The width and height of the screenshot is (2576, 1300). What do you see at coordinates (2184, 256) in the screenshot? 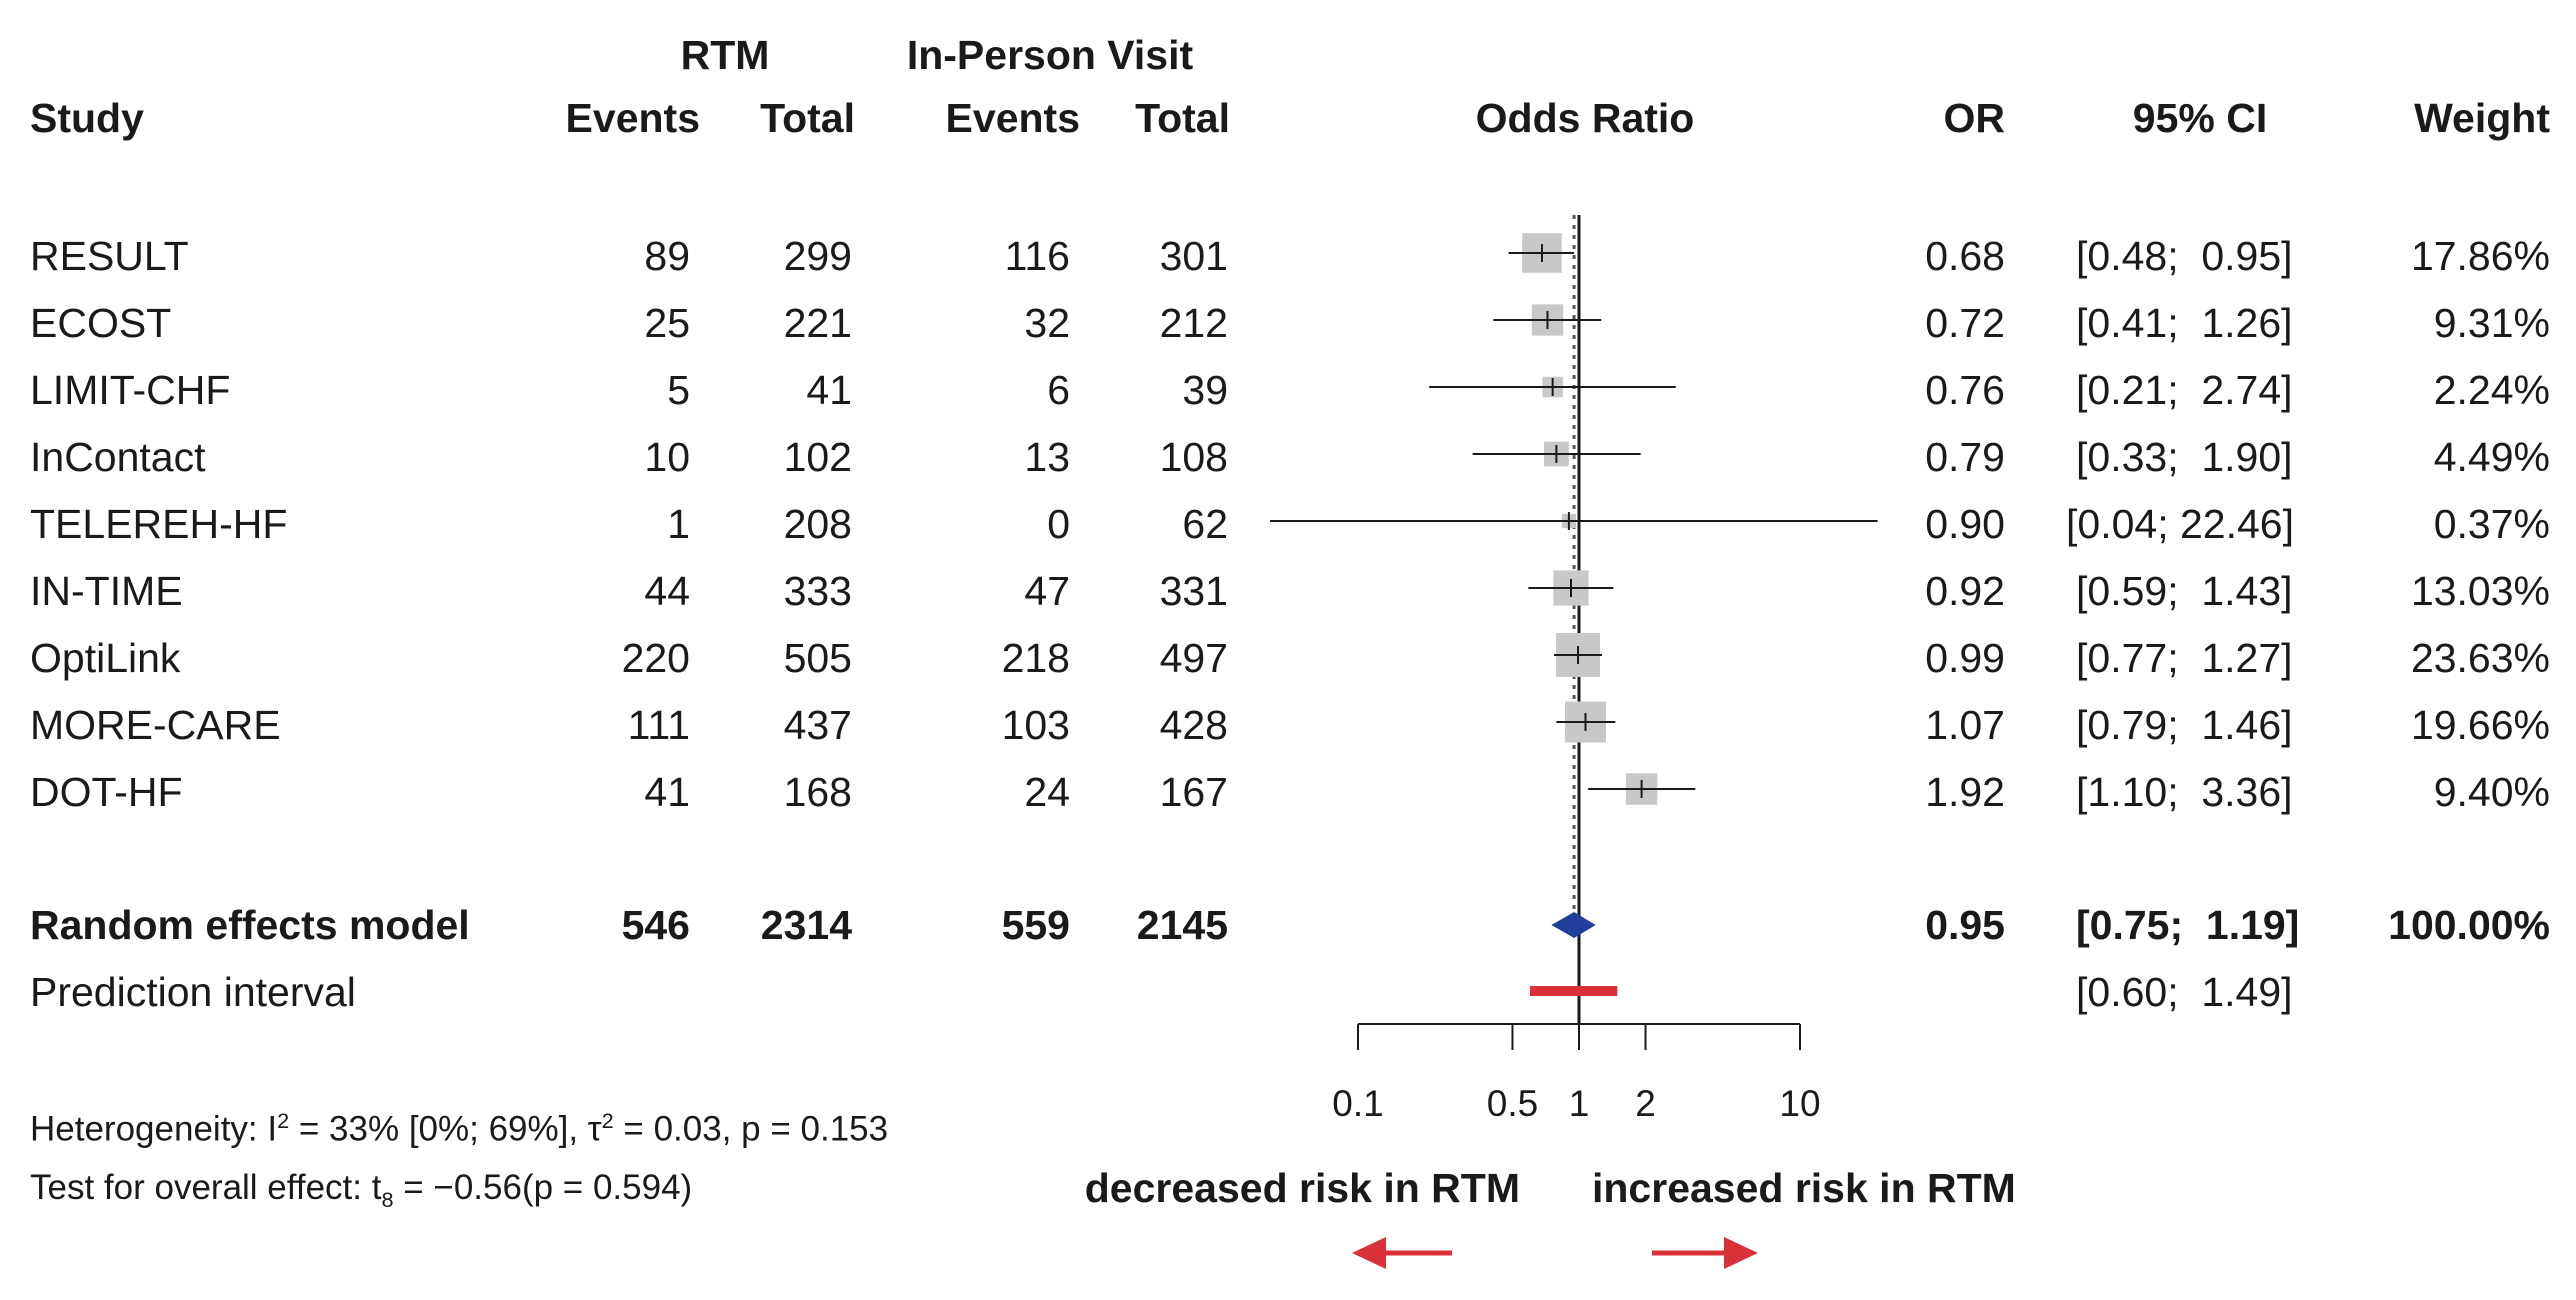
I see `ci-value: [0.48; 0.95]` at bounding box center [2184, 256].